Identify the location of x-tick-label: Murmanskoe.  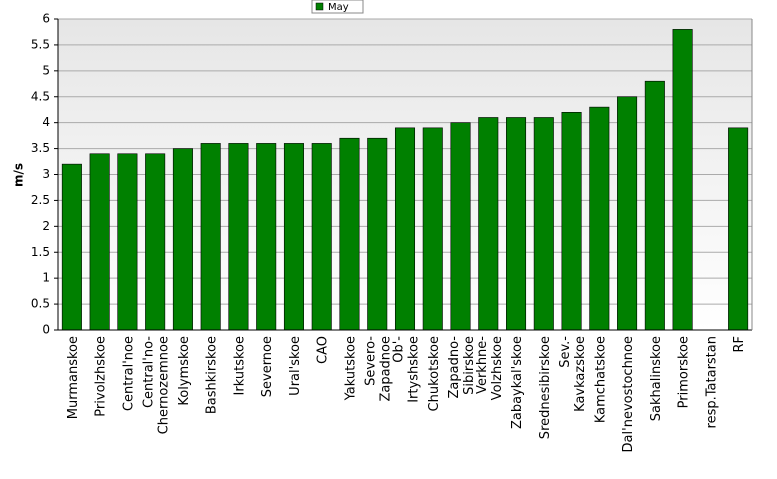
(73, 377).